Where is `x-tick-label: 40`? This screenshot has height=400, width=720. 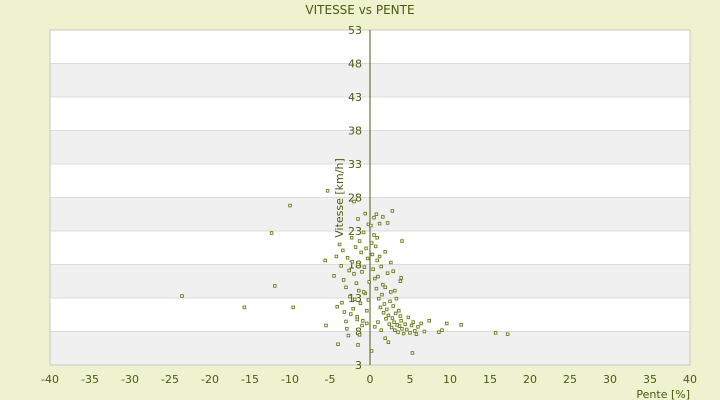
x-tick-label: 40 is located at coordinates (690, 379).